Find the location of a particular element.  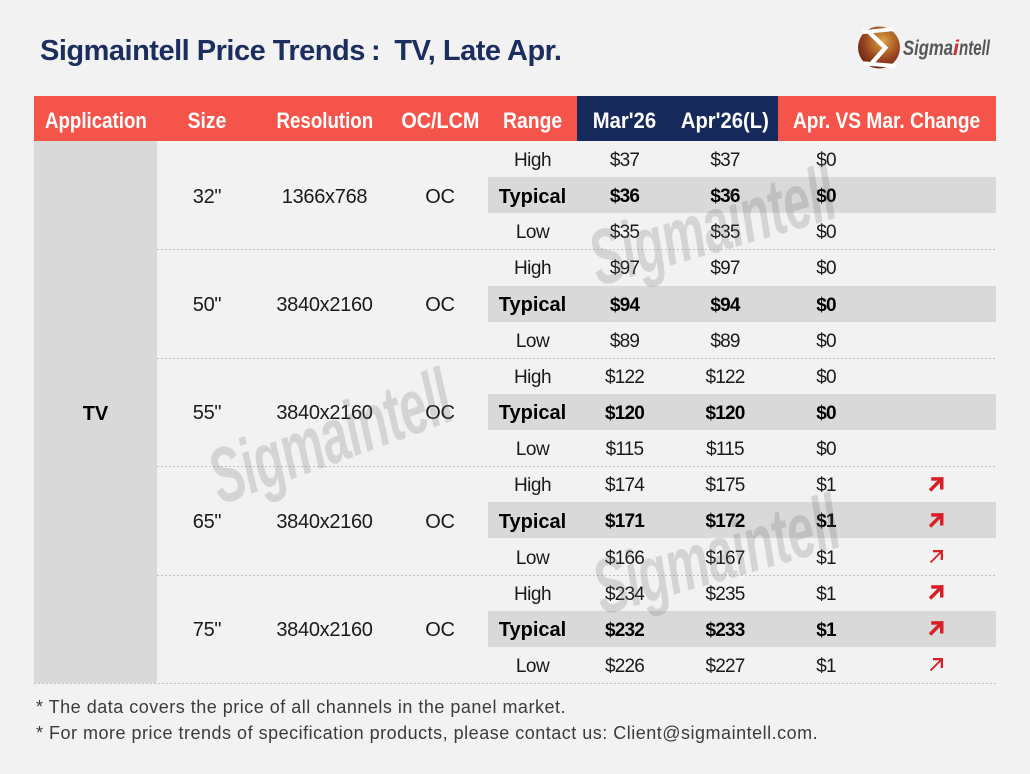

svg-text: i is located at coordinates (956, 48).